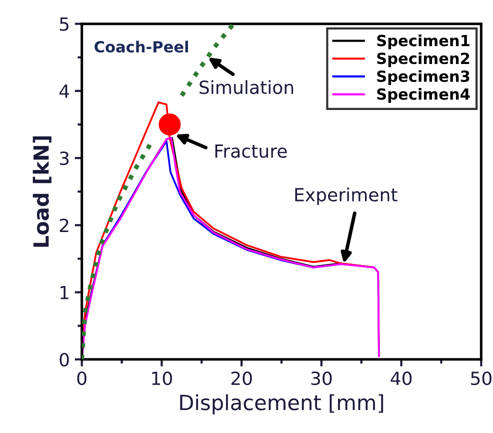 The width and height of the screenshot is (493, 433). What do you see at coordinates (423, 42) in the screenshot?
I see `legend-label: Specimen1` at bounding box center [423, 42].